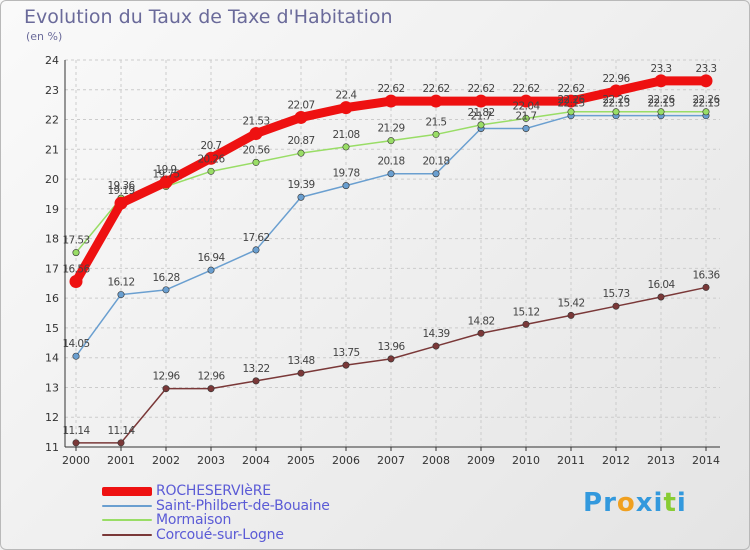 Image resolution: width=750 pixels, height=550 pixels. Describe the element at coordinates (345, 135) in the screenshot. I see `data-label-mormaison: 21.08` at that location.